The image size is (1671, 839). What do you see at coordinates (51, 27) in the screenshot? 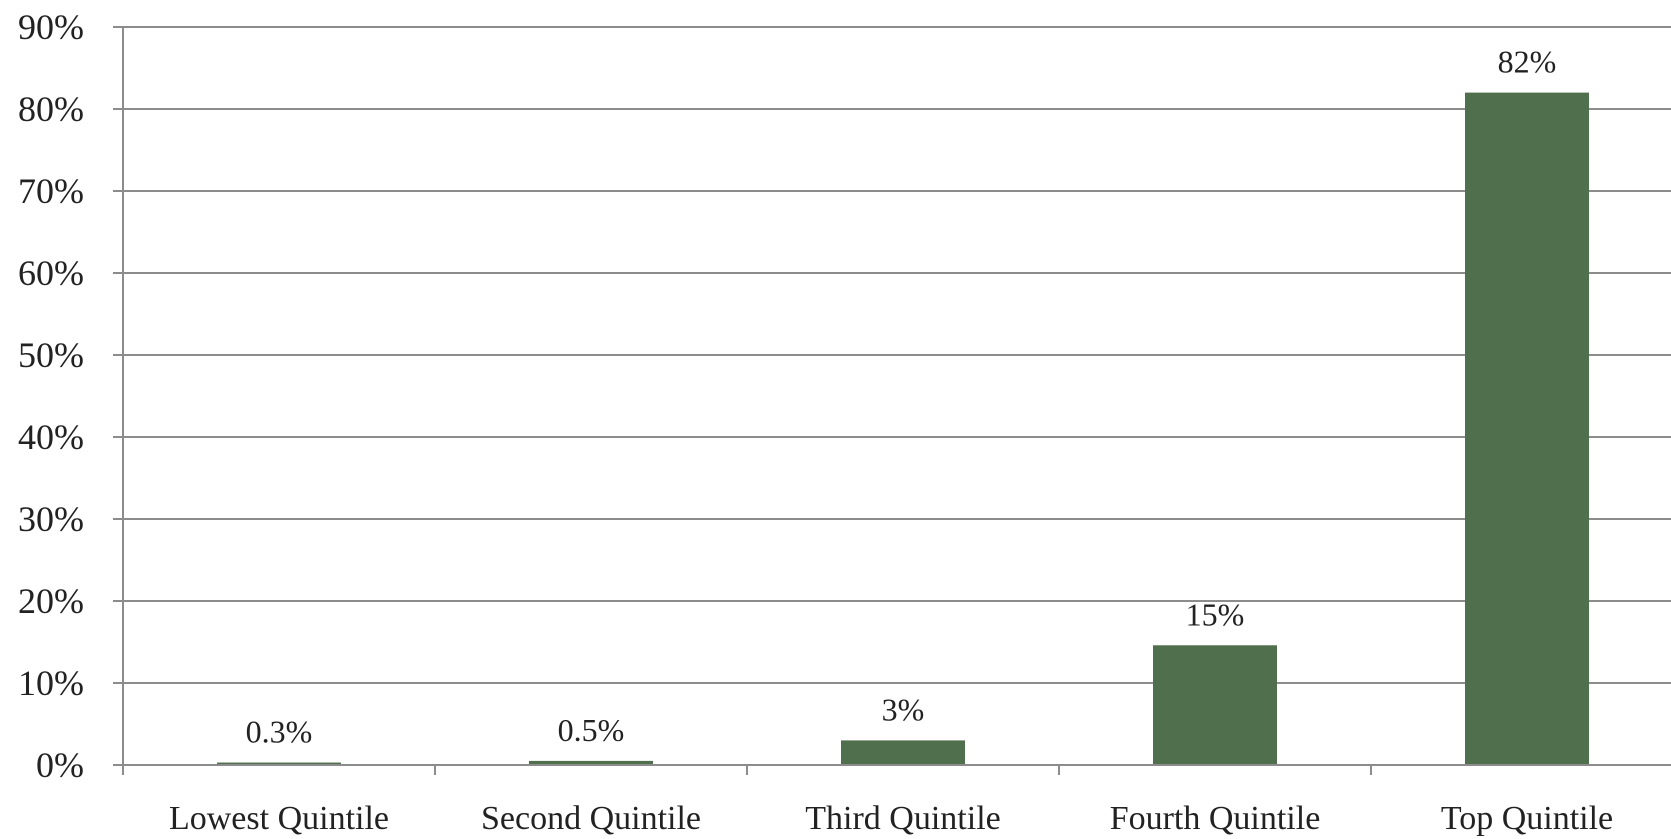
I see `y-tick-label: 90%` at bounding box center [51, 27].